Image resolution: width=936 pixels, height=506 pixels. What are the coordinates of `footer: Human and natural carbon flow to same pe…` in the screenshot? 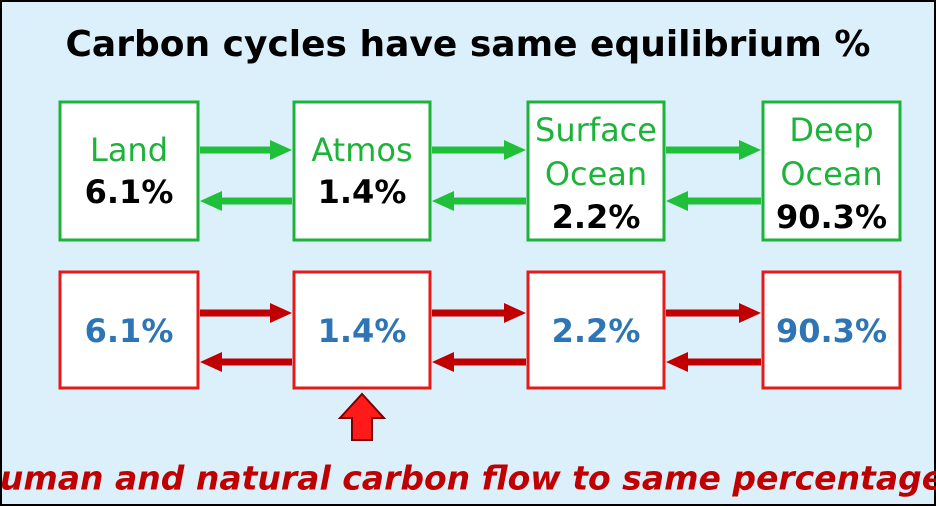 It's located at (468, 478).